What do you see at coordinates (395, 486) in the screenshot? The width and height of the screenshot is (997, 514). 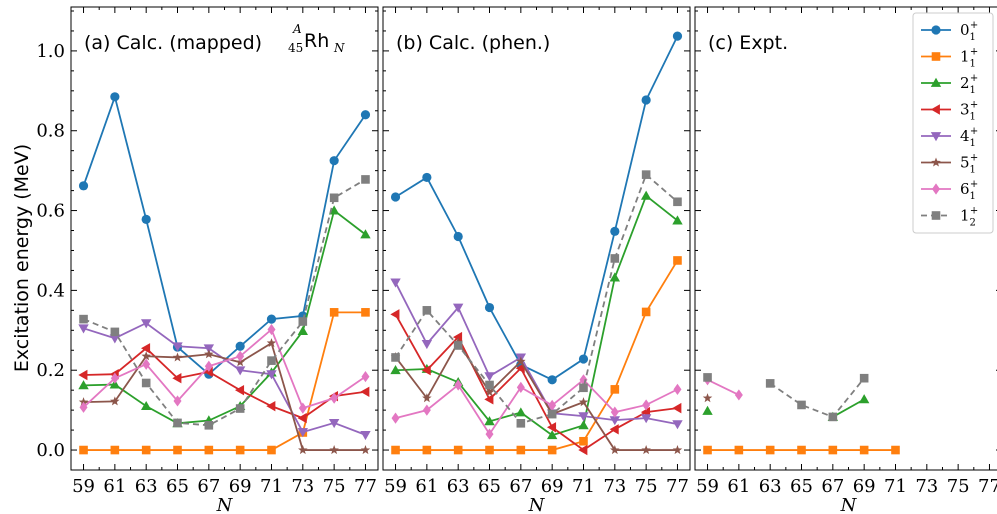 I see `x-tick-label: 59` at bounding box center [395, 486].